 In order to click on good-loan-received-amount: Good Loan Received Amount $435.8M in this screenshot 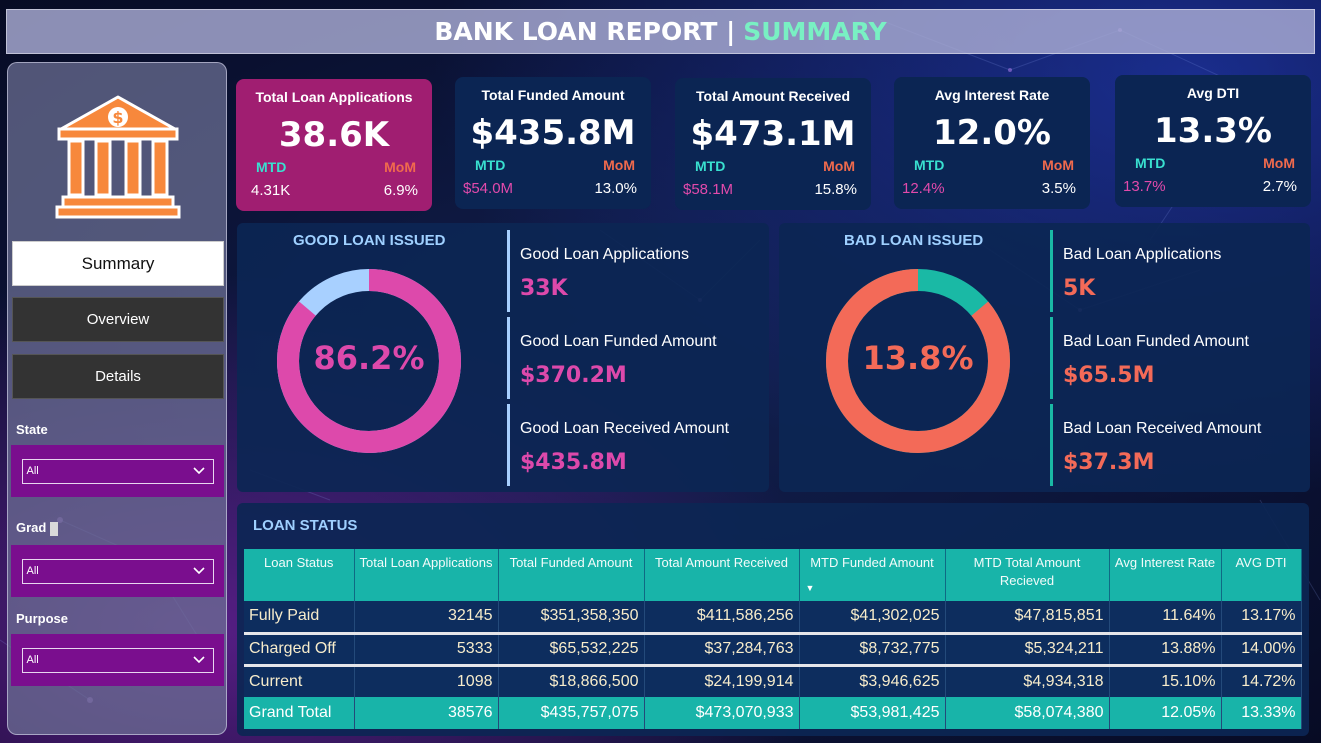, I will do `click(618, 445)`.